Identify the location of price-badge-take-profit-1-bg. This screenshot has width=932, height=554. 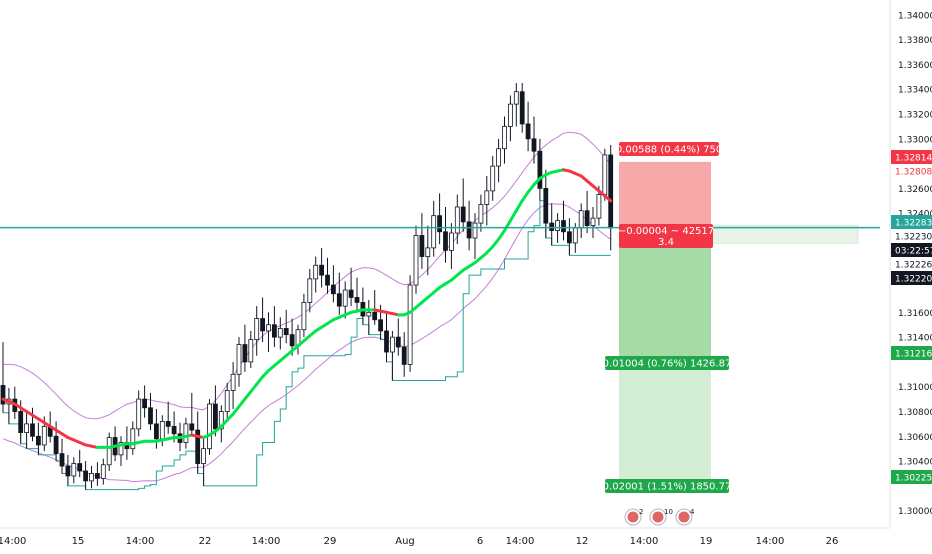
(911, 353).